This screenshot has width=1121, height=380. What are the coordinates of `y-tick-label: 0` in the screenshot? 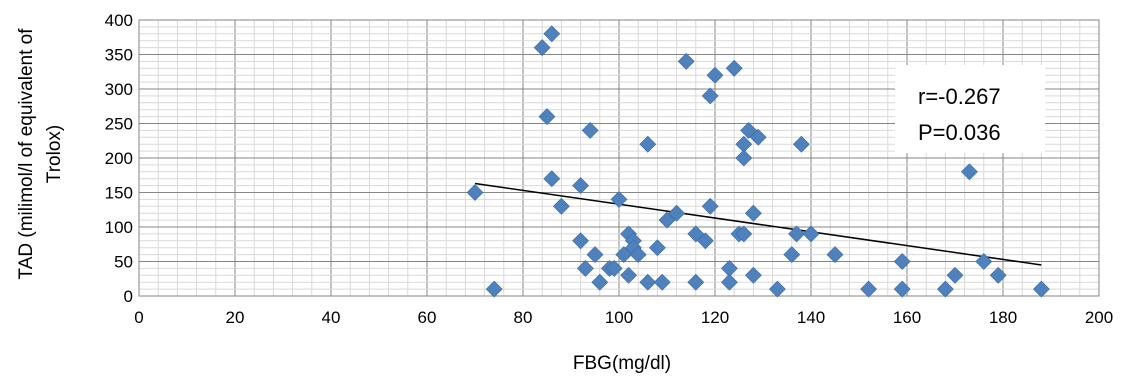 It's located at (128, 296).